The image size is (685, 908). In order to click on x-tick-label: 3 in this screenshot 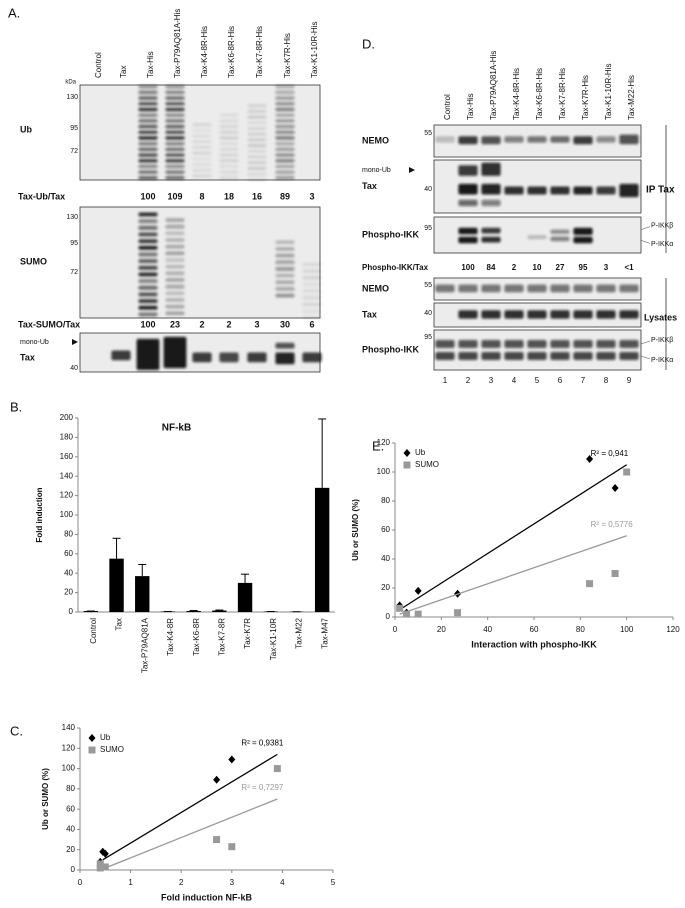, I will do `click(232, 882)`.